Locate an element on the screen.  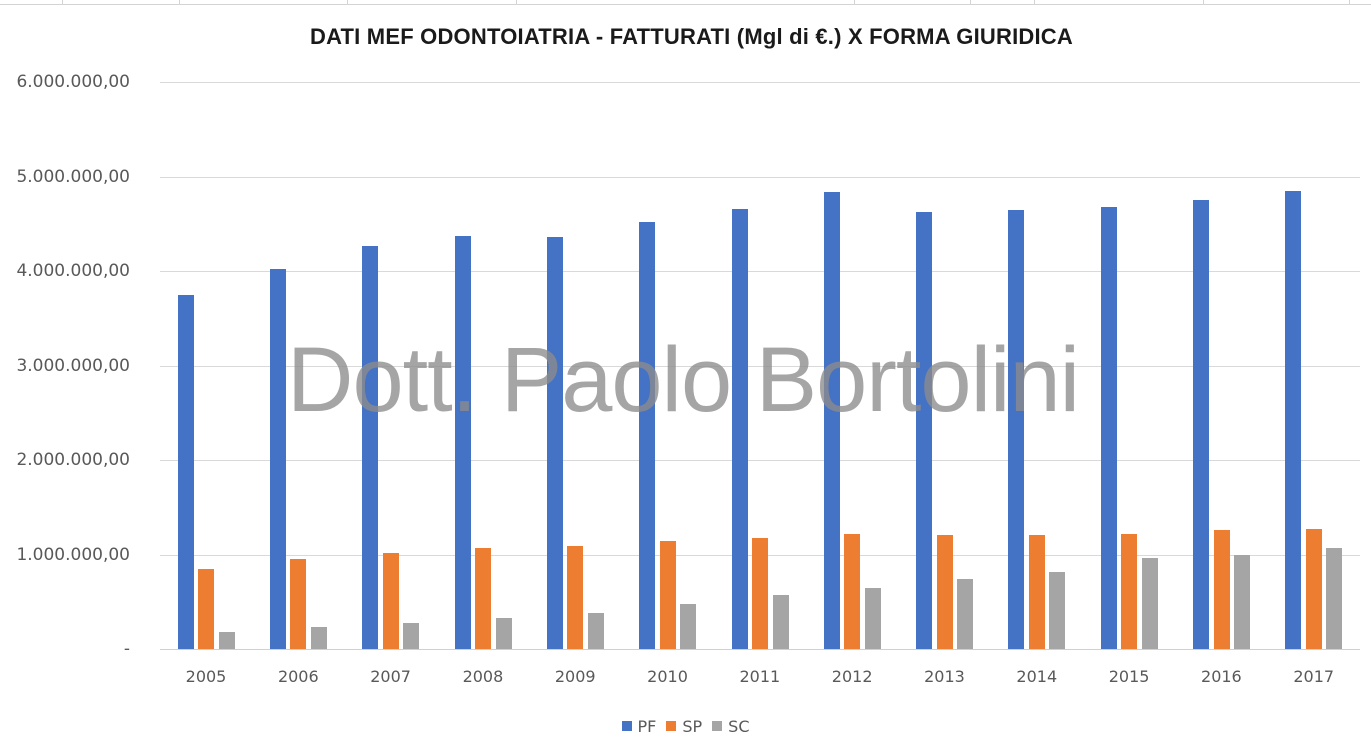
y-tick-label: 1.000.000,00 is located at coordinates (73, 554).